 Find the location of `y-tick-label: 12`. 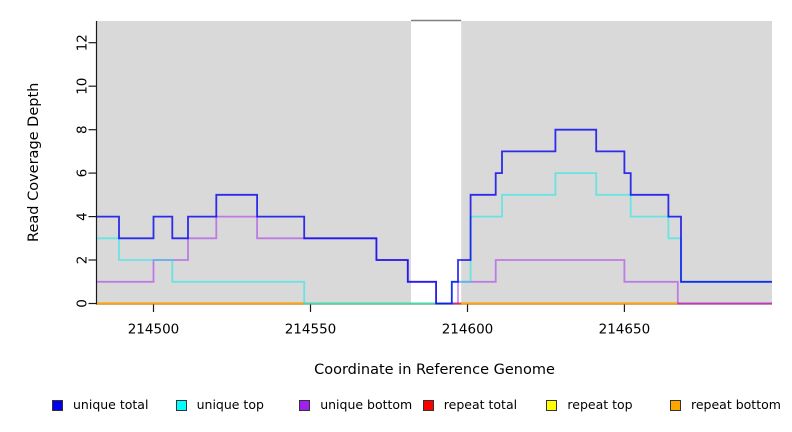

y-tick-label: 12 is located at coordinates (83, 42).